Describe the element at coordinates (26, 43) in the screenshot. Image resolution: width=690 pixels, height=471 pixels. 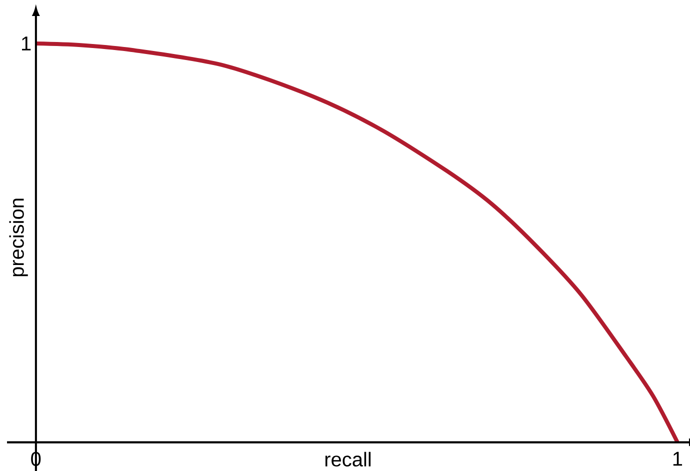
I see `annotation: 1` at that location.